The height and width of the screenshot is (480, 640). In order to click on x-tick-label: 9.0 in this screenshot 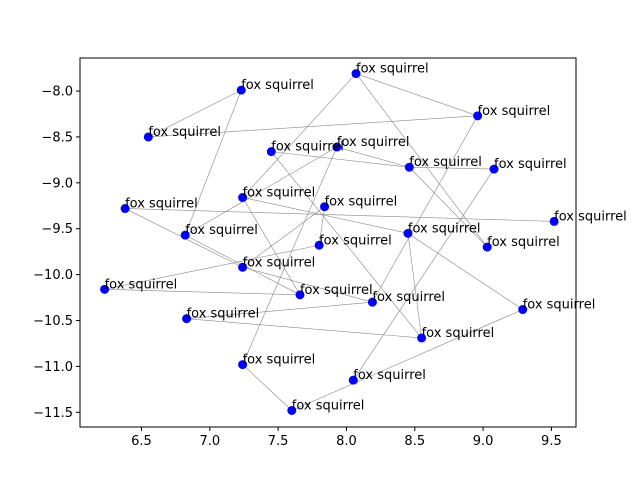, I will do `click(483, 441)`.